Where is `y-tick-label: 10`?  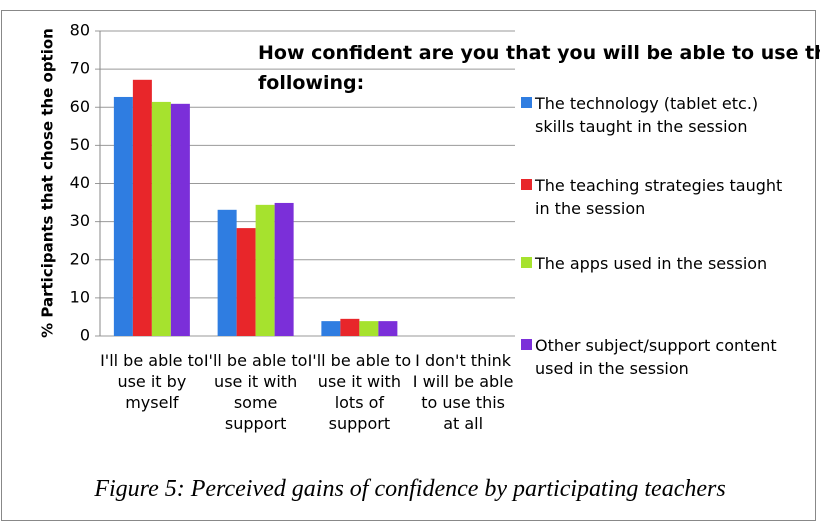
y-tick-label: 10 is located at coordinates (80, 296).